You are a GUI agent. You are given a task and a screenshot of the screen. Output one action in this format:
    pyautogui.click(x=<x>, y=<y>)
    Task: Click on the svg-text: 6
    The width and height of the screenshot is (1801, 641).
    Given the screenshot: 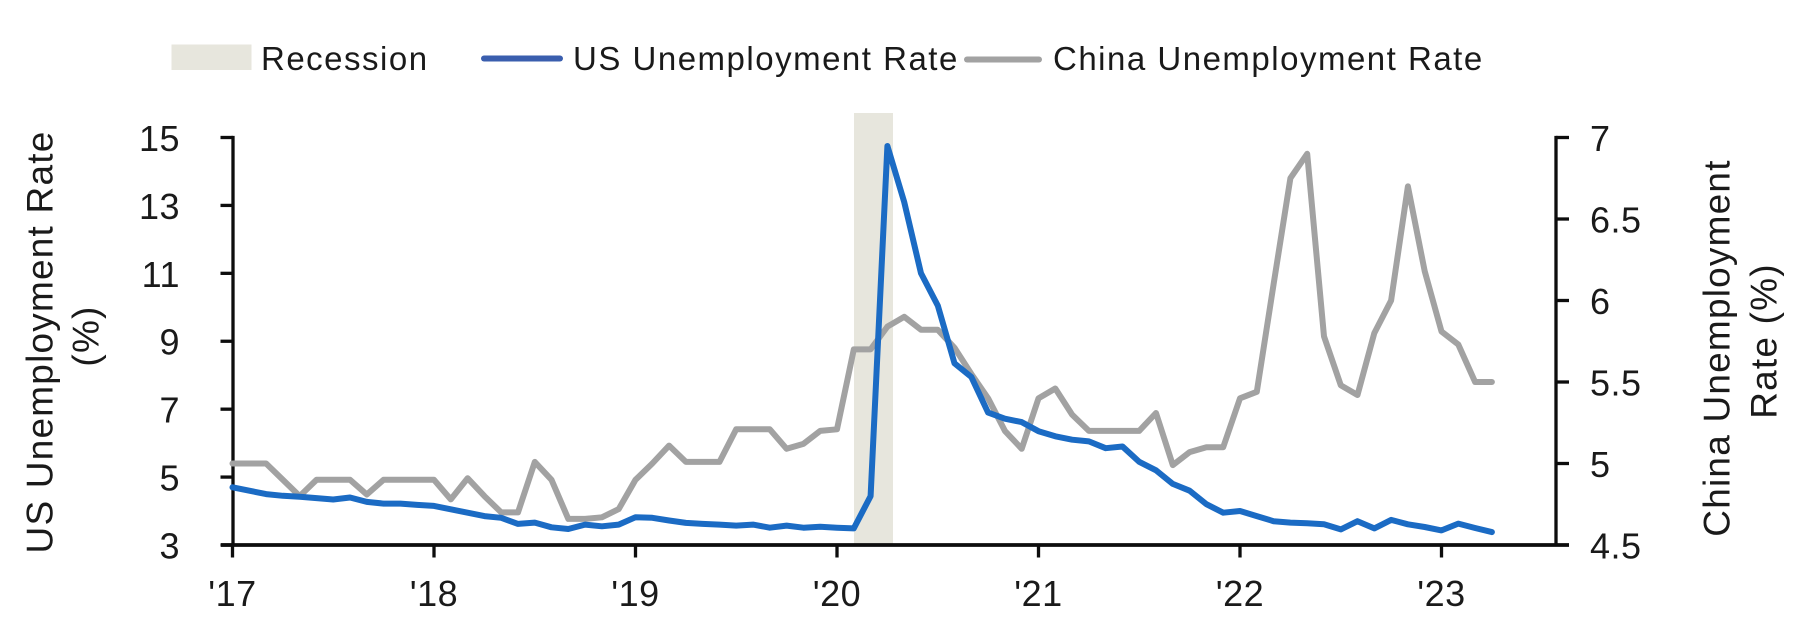 What is the action you would take?
    pyautogui.click(x=1600, y=301)
    